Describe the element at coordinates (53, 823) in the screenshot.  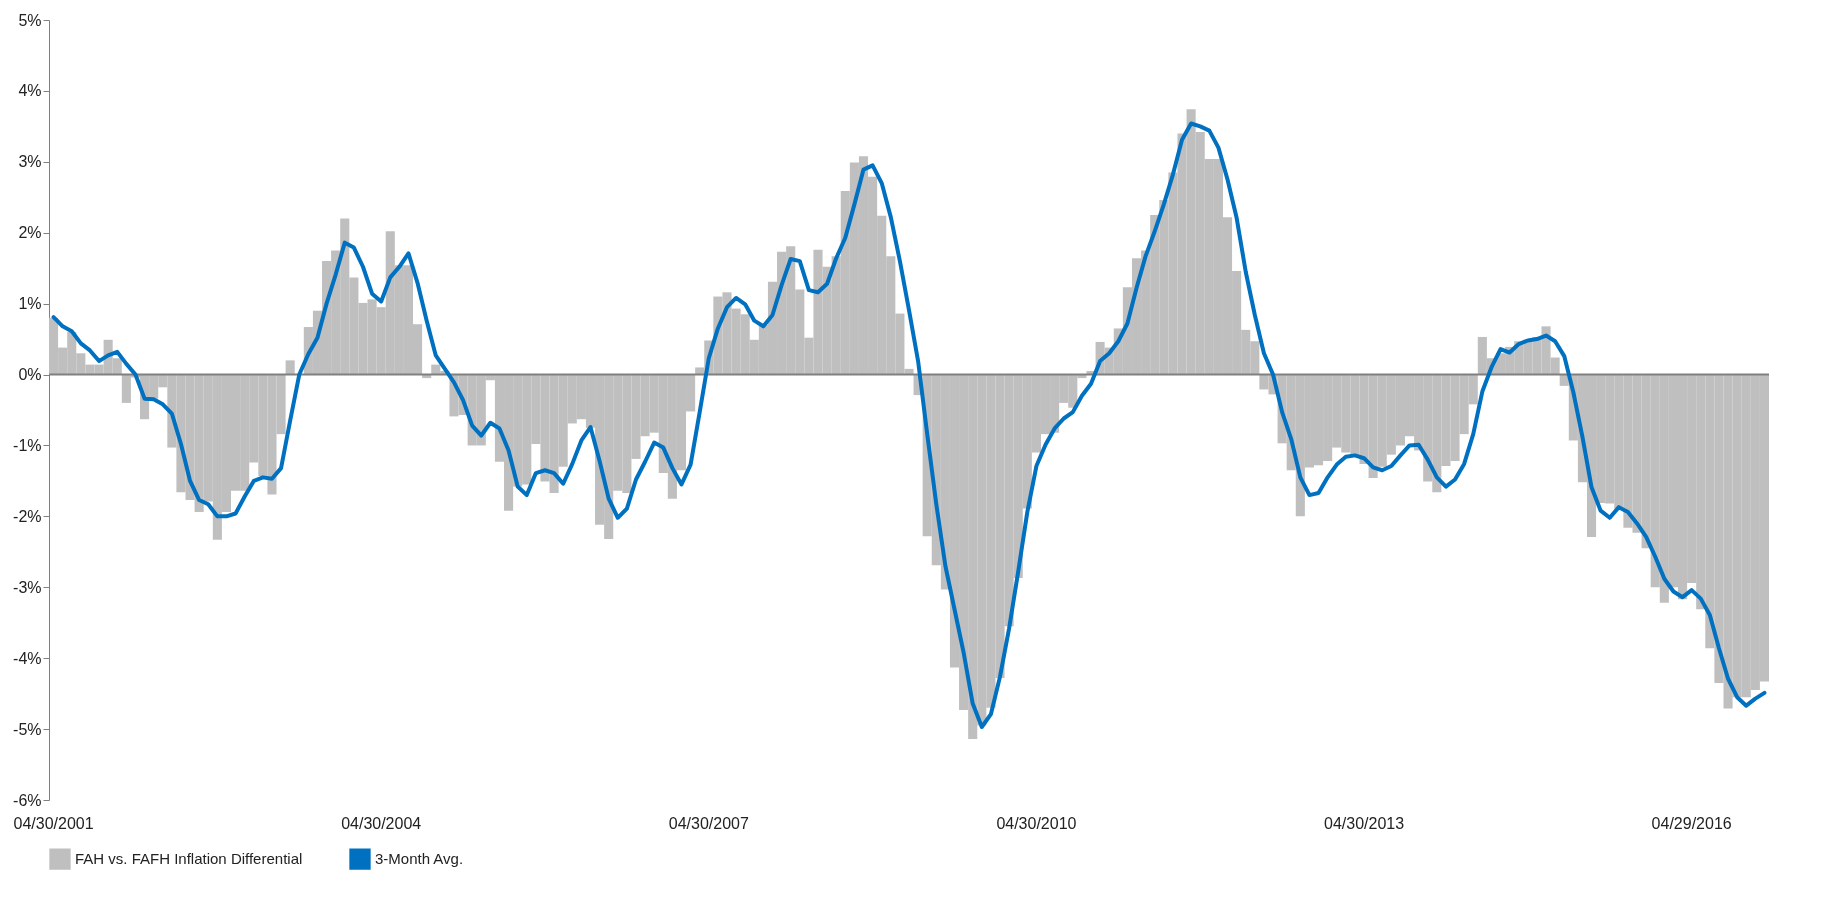
I see `x-tick-label: 04/30/2001` at that location.